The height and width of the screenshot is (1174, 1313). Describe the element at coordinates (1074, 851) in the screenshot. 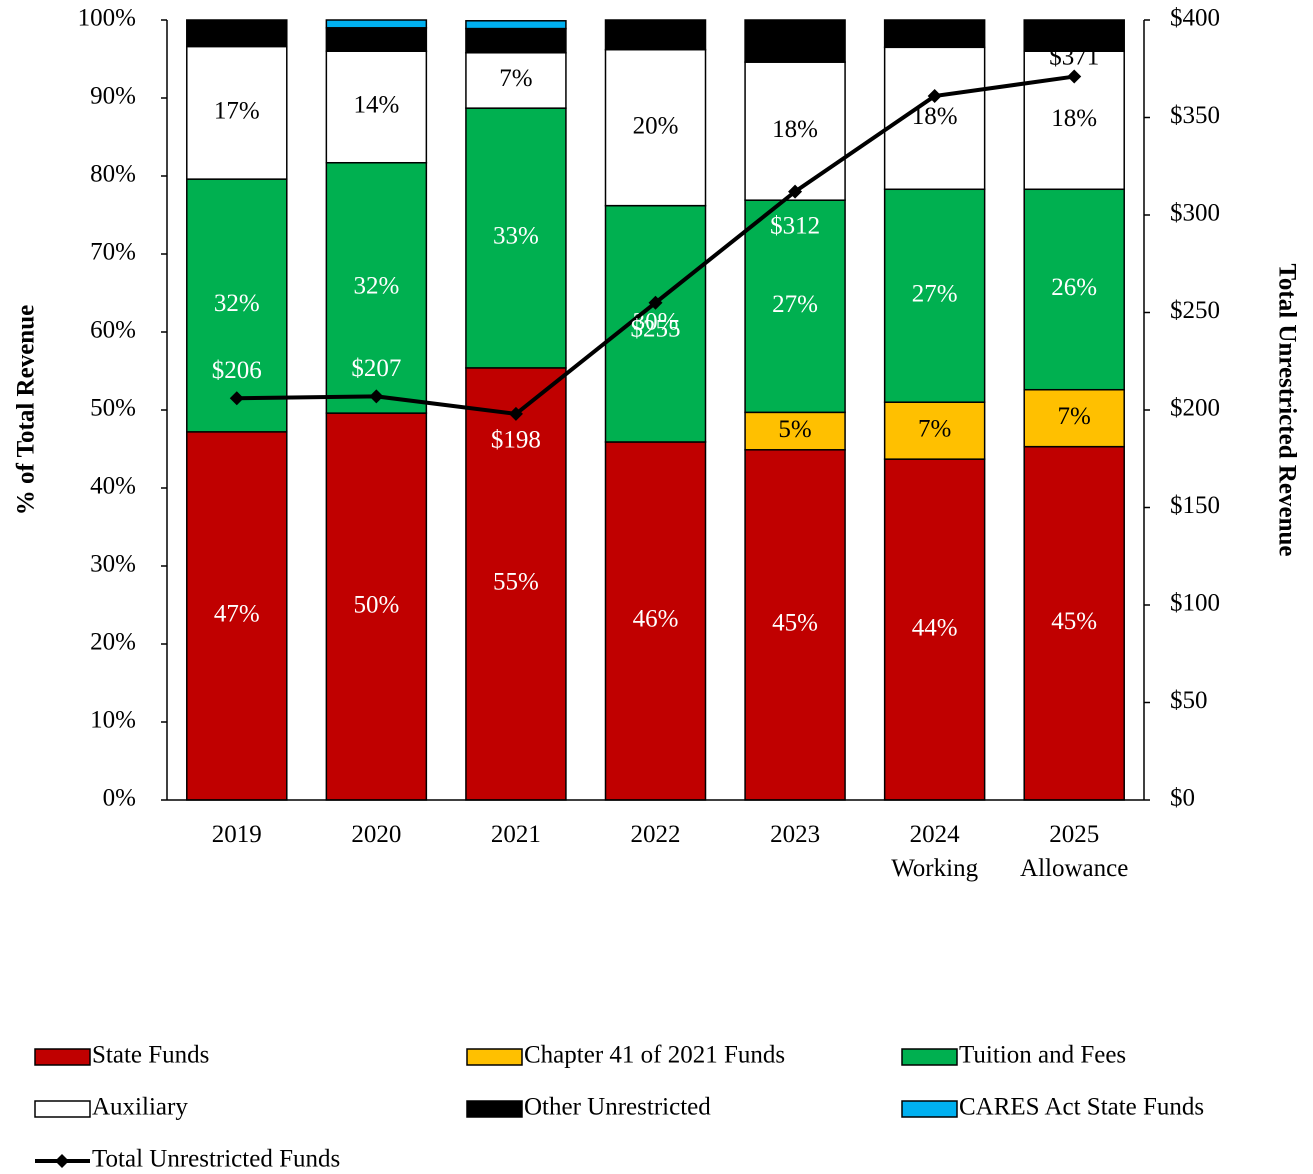

I see `x-tick-label: 2025 Allowance` at that location.